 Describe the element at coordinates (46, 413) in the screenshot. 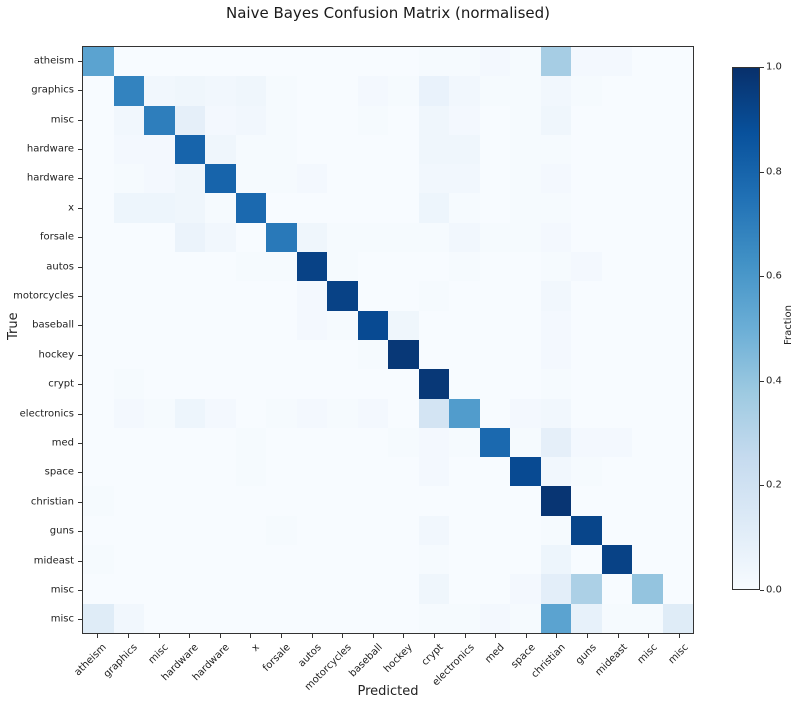

I see `y-tick-label: electronics` at that location.